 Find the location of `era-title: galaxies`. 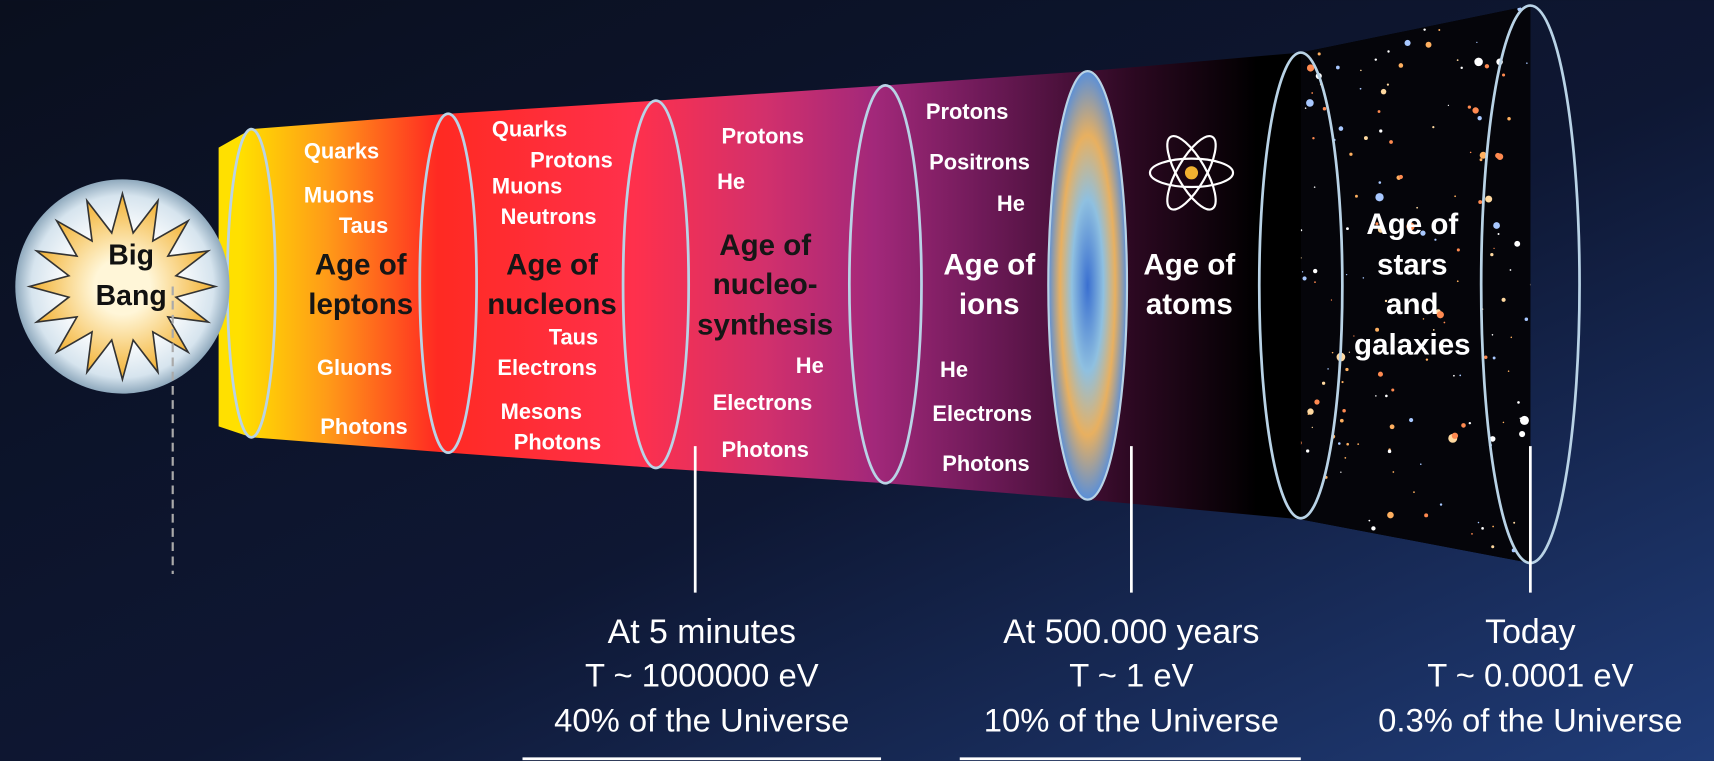

era-title: galaxies is located at coordinates (1412, 344).